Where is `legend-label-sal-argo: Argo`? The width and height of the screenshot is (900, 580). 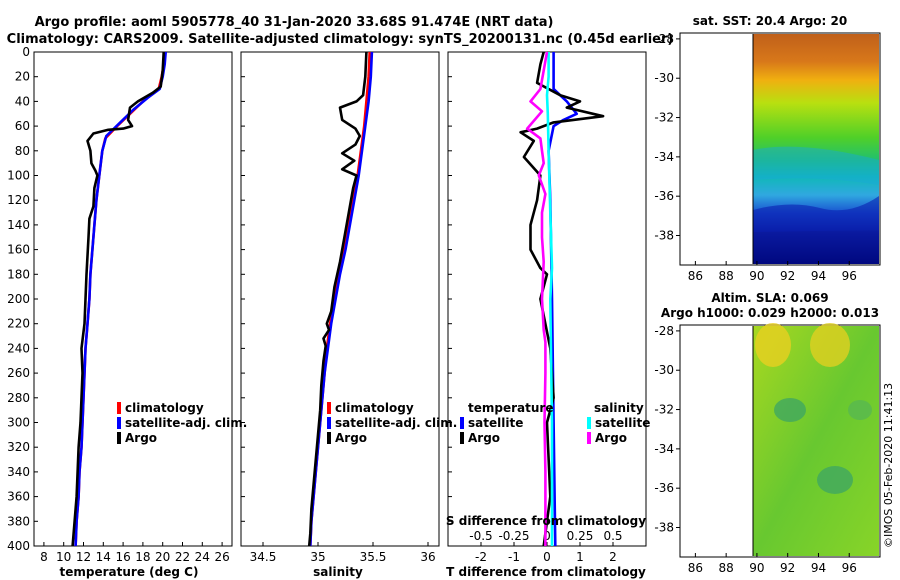
legend-label-sal-argo: Argo is located at coordinates (611, 438).